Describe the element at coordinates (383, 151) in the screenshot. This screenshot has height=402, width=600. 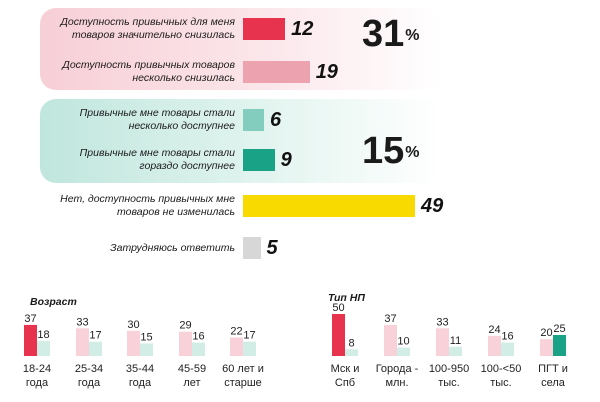
I see `positive-total-value: 15` at that location.